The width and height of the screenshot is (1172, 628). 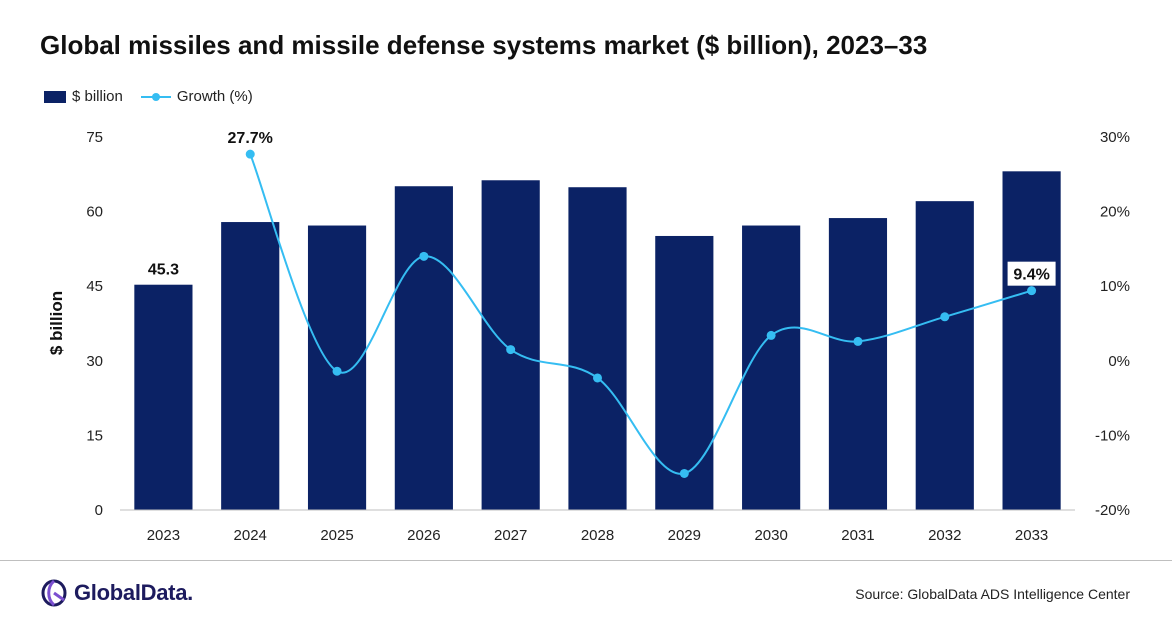 I want to click on globaldata-logo: GlobalData., so click(x=116, y=593).